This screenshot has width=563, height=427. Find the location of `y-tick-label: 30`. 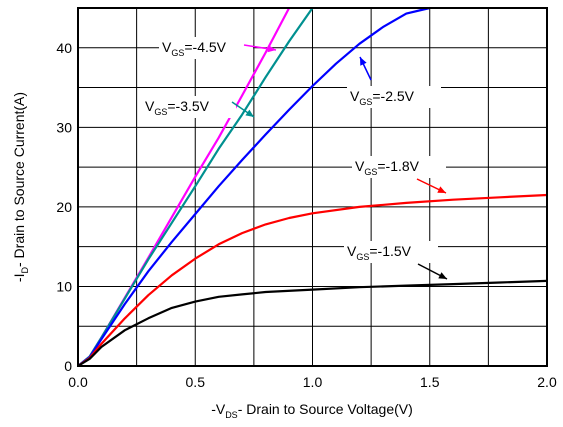

y-tick-label: 30 is located at coordinates (64, 127).